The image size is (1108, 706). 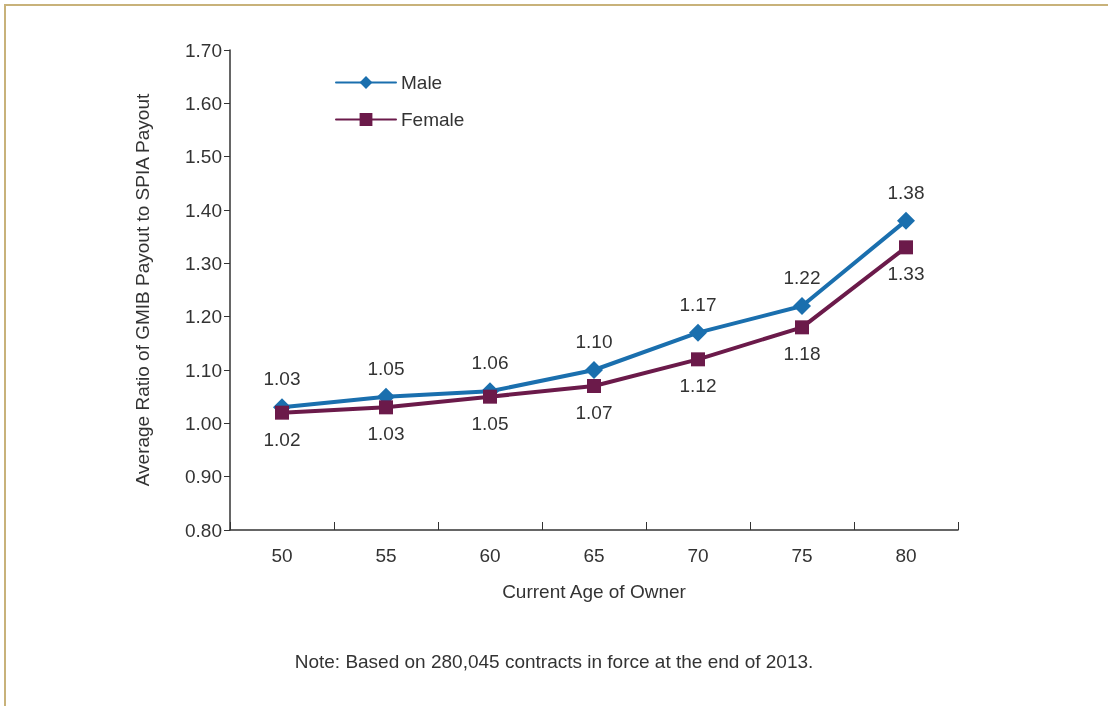 What do you see at coordinates (906, 192) in the screenshot?
I see `data-label: 1.38` at bounding box center [906, 192].